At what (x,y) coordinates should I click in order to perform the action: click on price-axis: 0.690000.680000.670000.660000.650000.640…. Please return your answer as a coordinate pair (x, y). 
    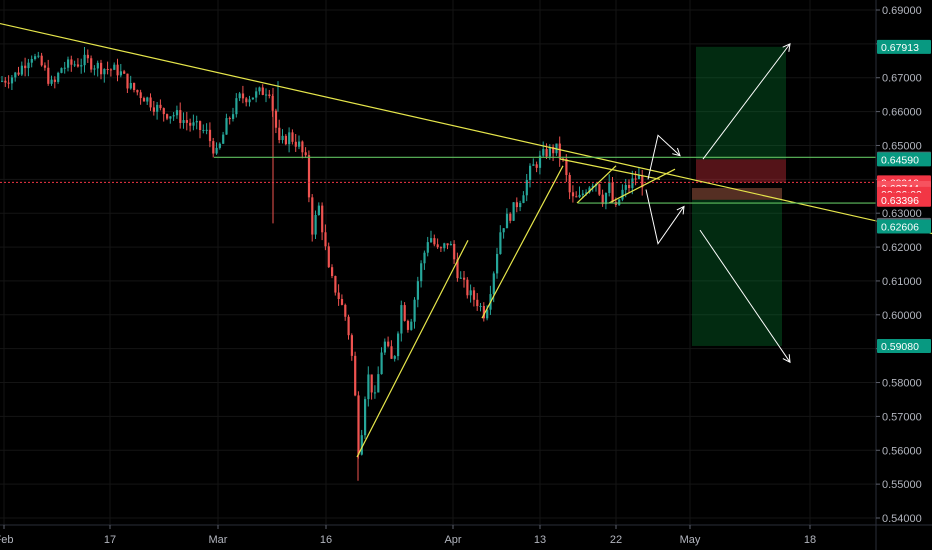
    Looking at the image, I should click on (898, 275).